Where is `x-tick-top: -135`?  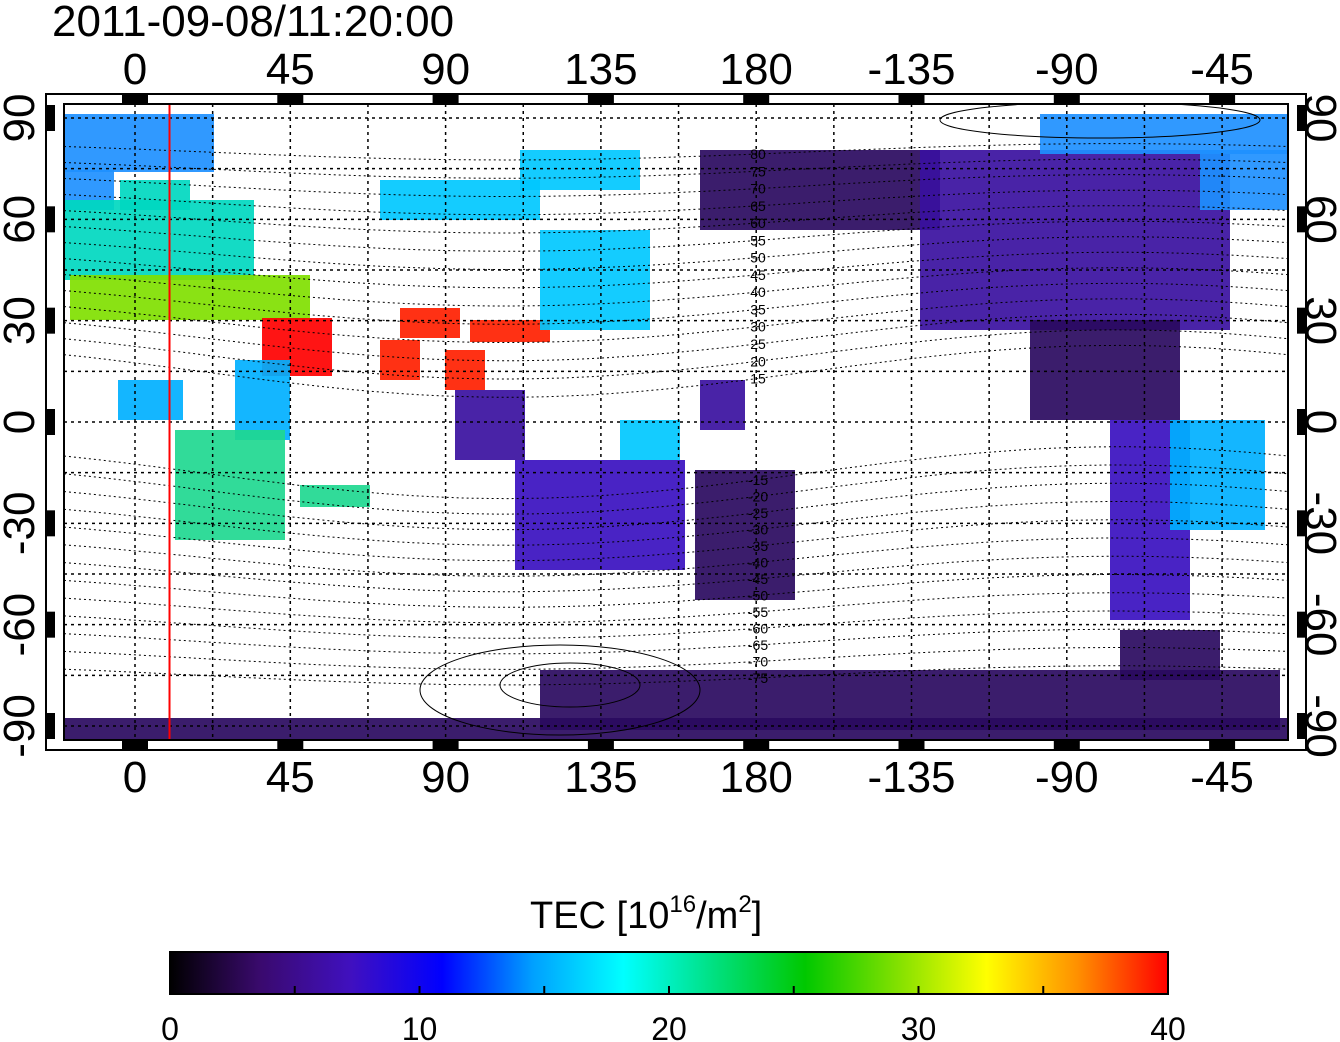 x-tick-top: -135 is located at coordinates (911, 69).